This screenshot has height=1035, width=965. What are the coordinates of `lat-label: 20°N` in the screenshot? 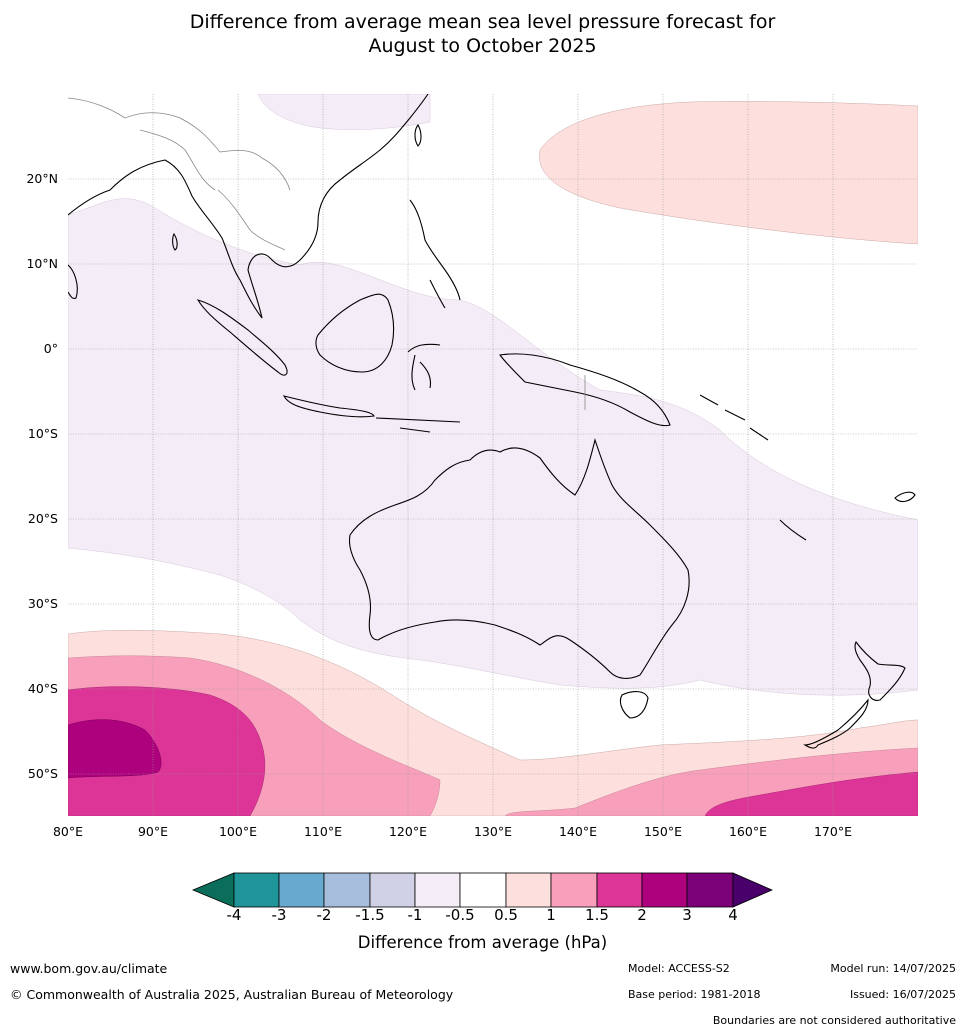 It's located at (42, 178).